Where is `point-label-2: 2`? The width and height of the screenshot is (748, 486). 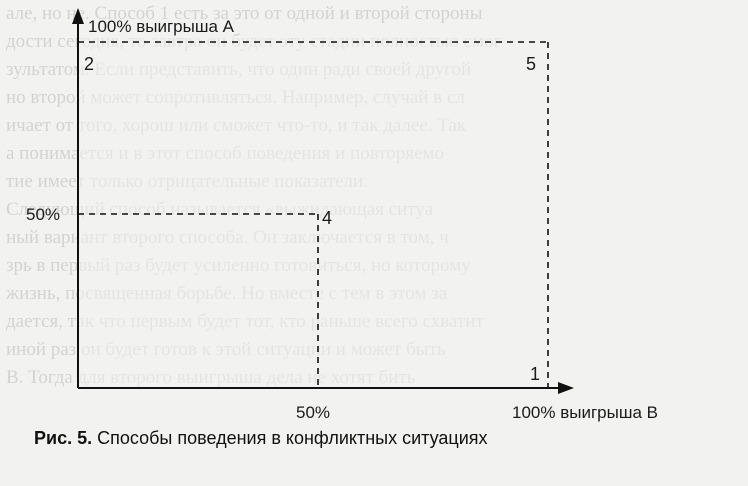
point-label-2: 2 is located at coordinates (89, 64).